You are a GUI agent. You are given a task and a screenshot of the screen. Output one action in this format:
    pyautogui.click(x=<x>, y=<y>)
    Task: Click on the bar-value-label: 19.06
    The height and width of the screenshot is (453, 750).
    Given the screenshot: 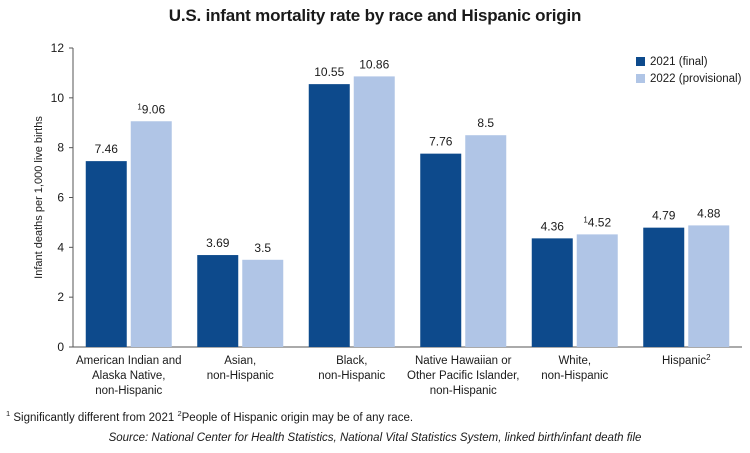 What is the action you would take?
    pyautogui.click(x=151, y=109)
    